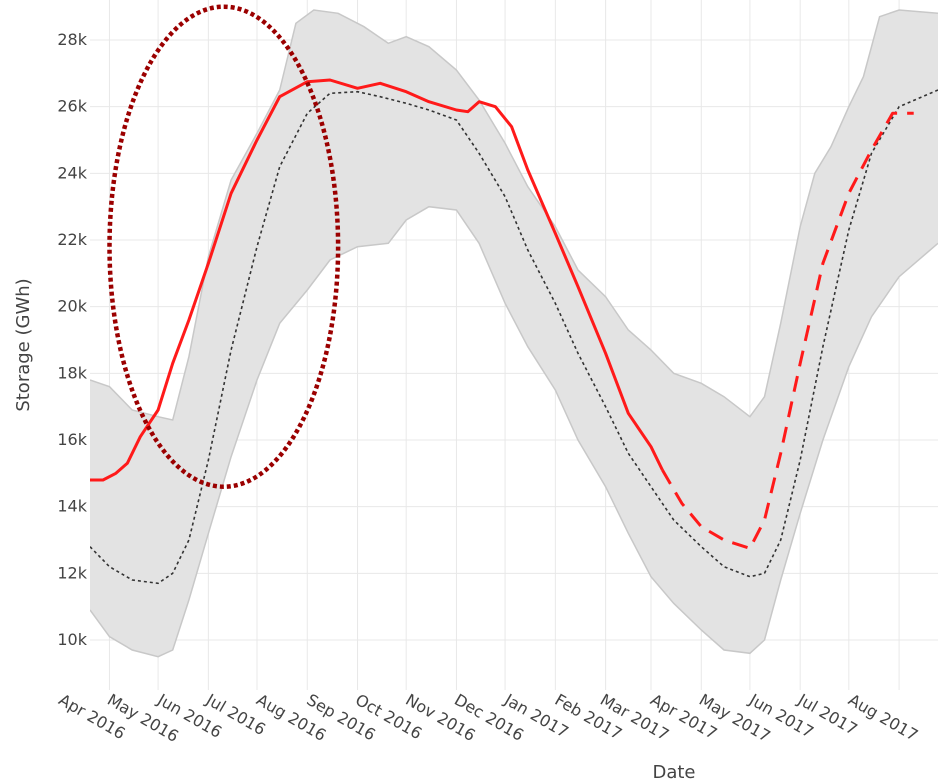 The height and width of the screenshot is (784, 938). I want to click on y-axis-title: Storage (GWh), so click(23, 344).